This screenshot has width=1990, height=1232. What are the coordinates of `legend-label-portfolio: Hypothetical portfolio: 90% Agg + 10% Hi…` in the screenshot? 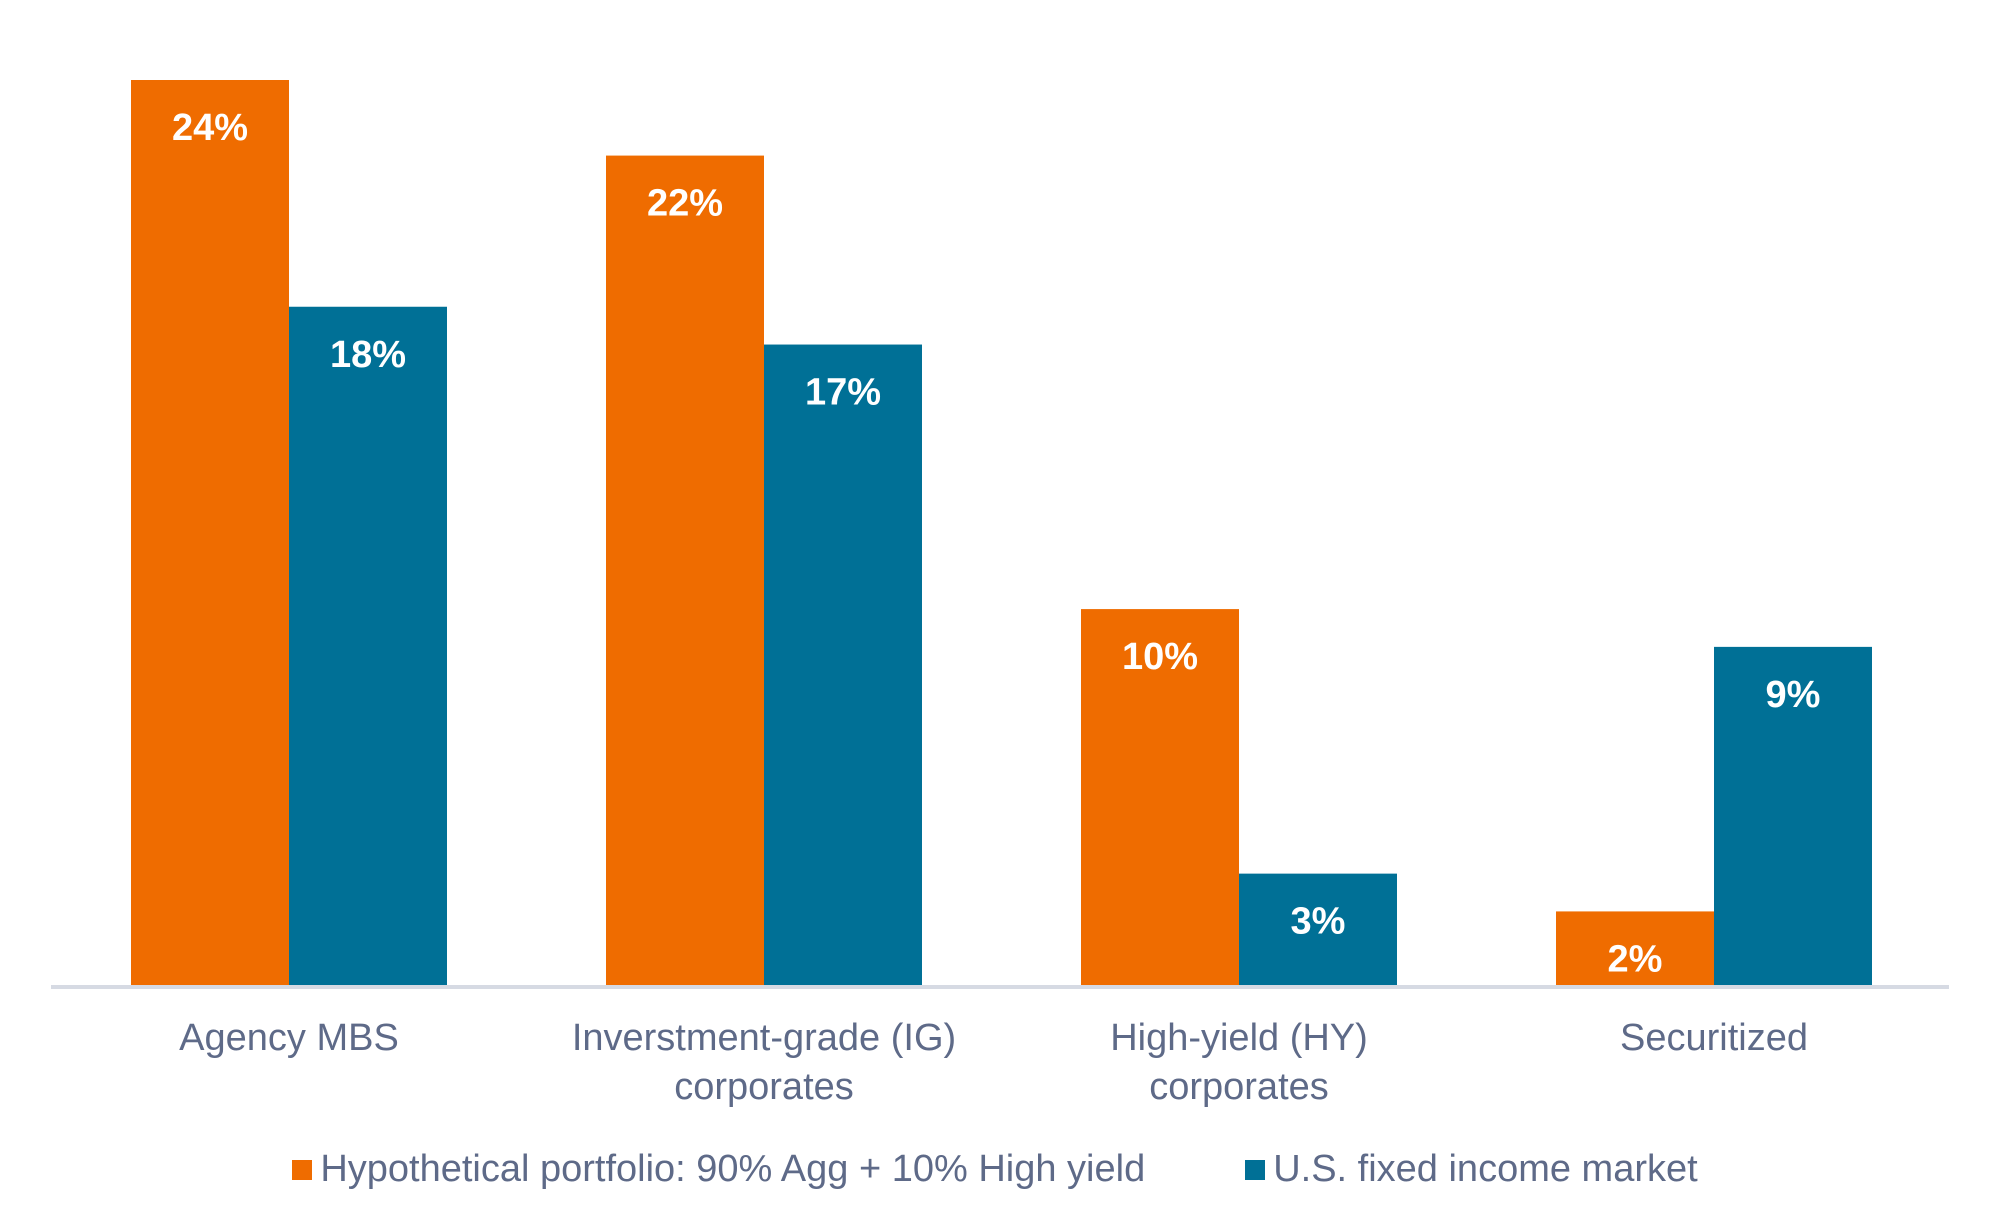 It's located at (733, 1169).